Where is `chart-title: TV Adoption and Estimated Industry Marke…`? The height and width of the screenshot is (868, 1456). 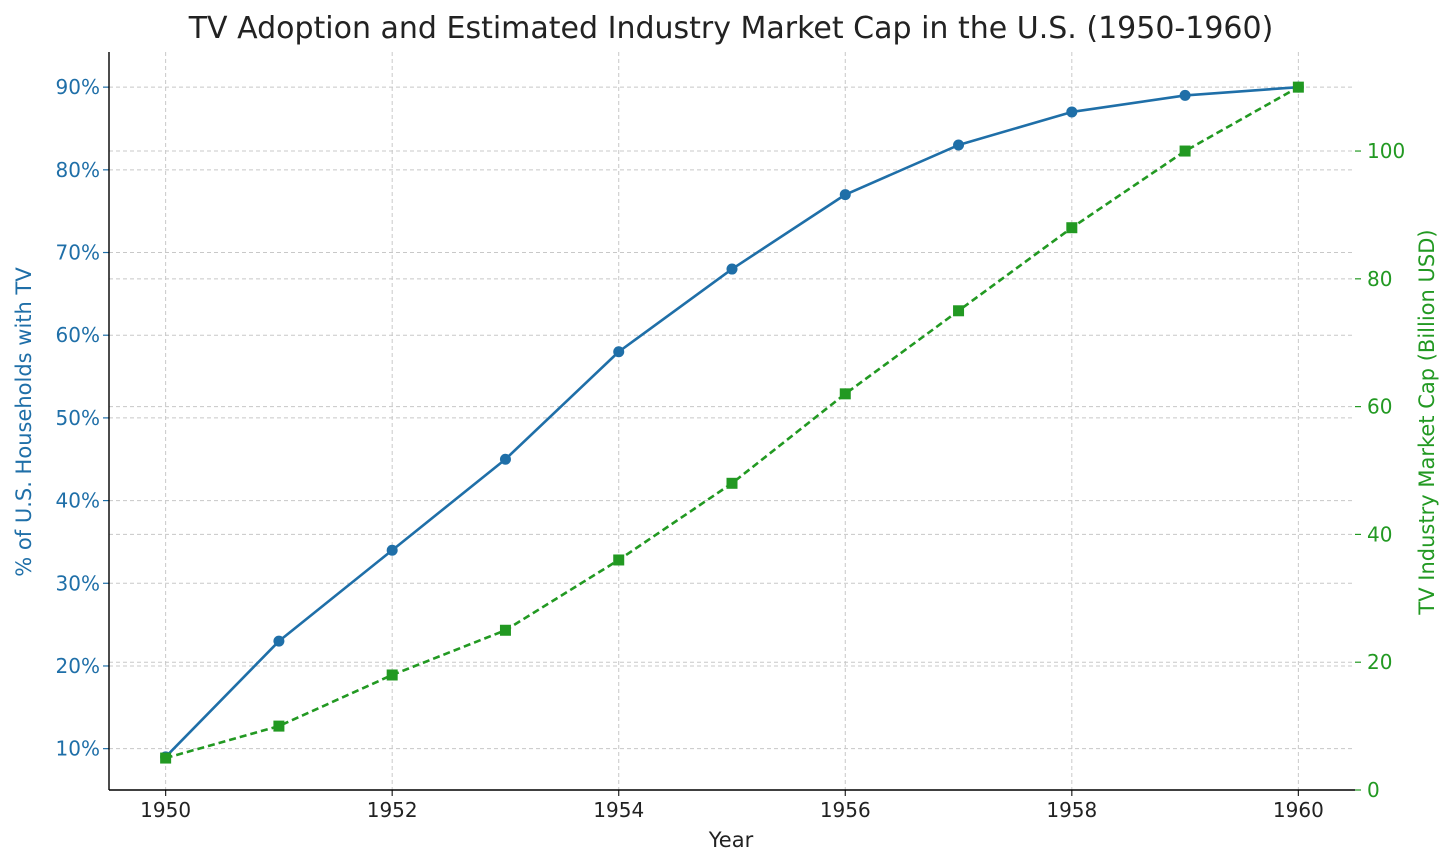
chart-title: TV Adoption and Estimated Industry Marke… is located at coordinates (731, 28).